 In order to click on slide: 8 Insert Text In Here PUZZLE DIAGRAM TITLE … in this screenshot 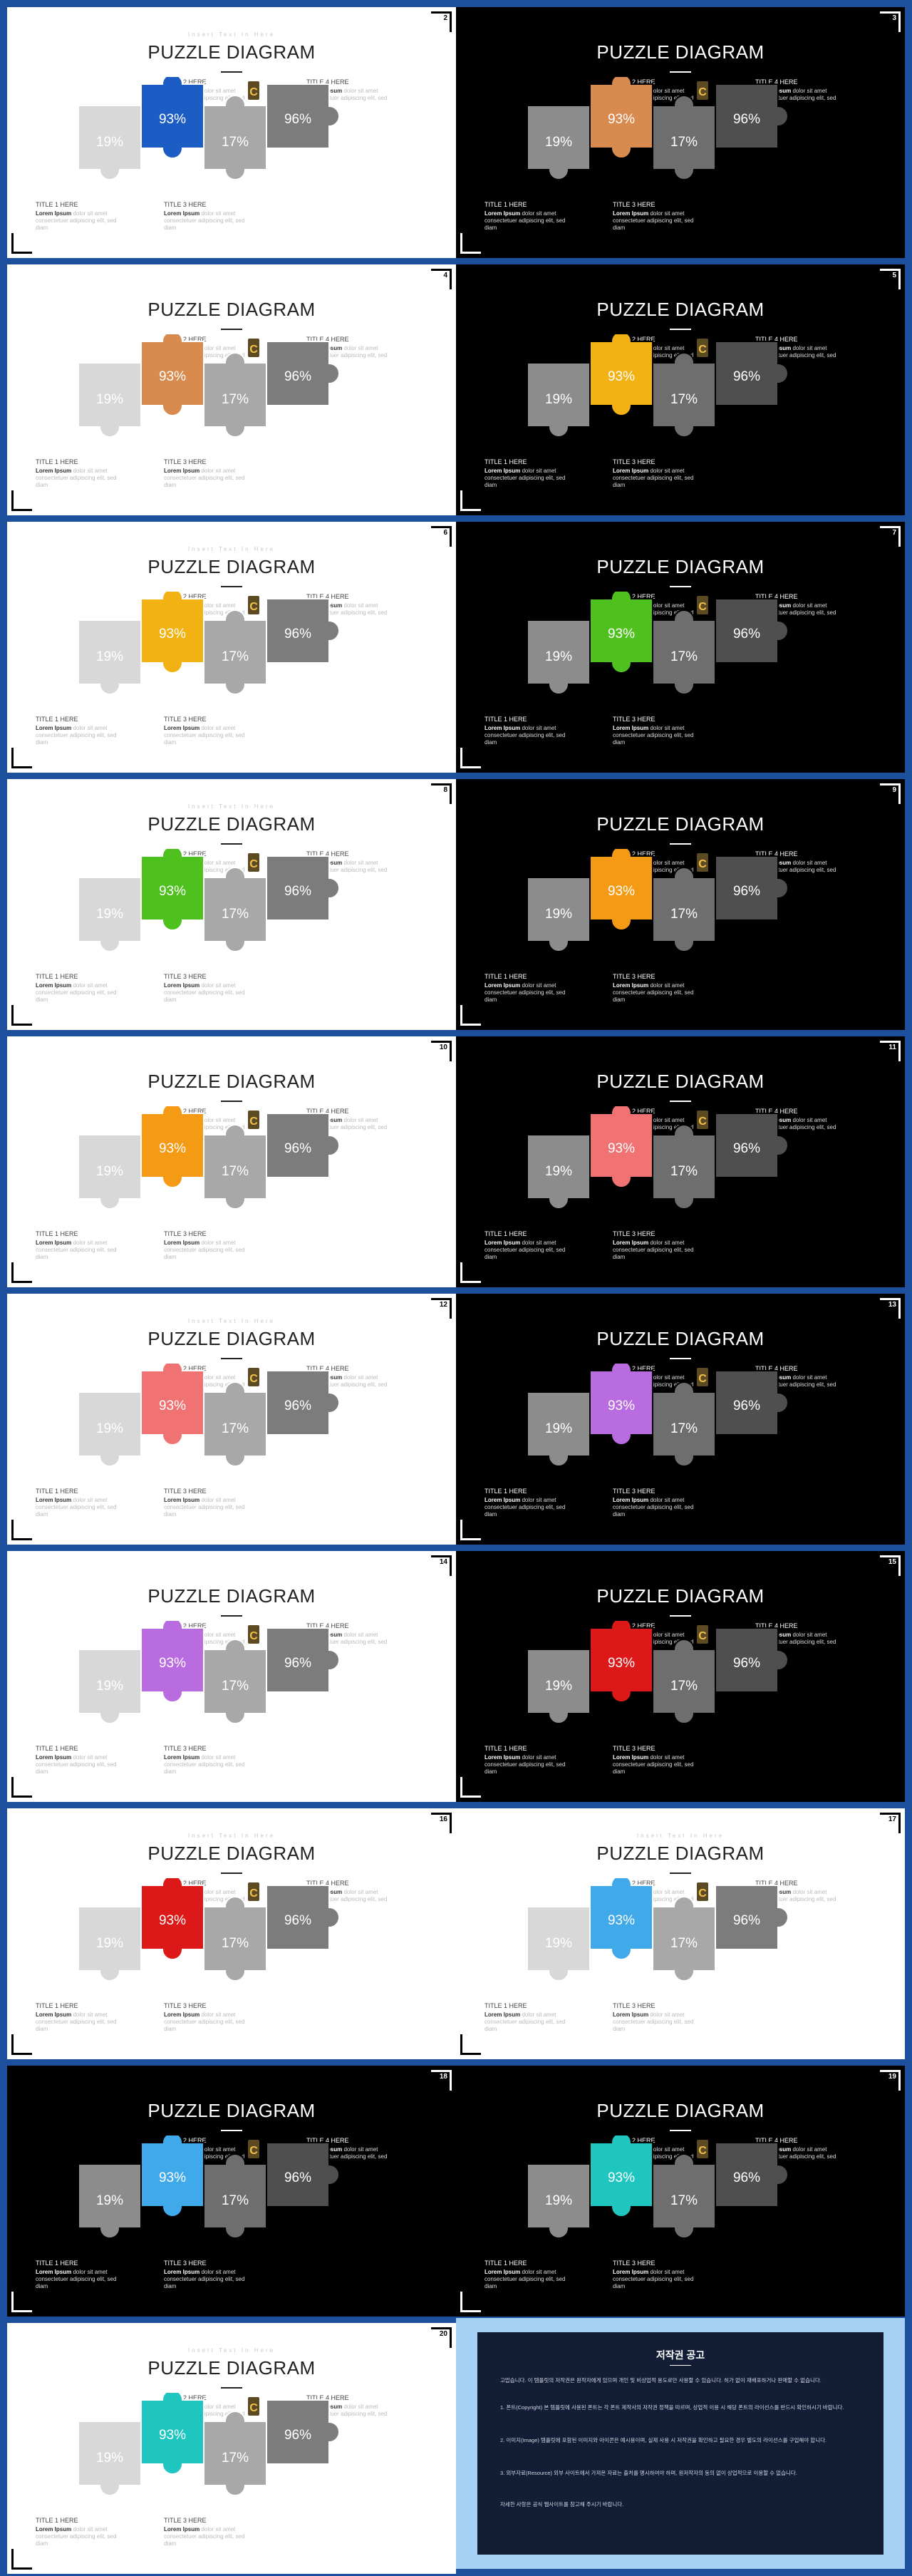, I will do `click(231, 904)`.